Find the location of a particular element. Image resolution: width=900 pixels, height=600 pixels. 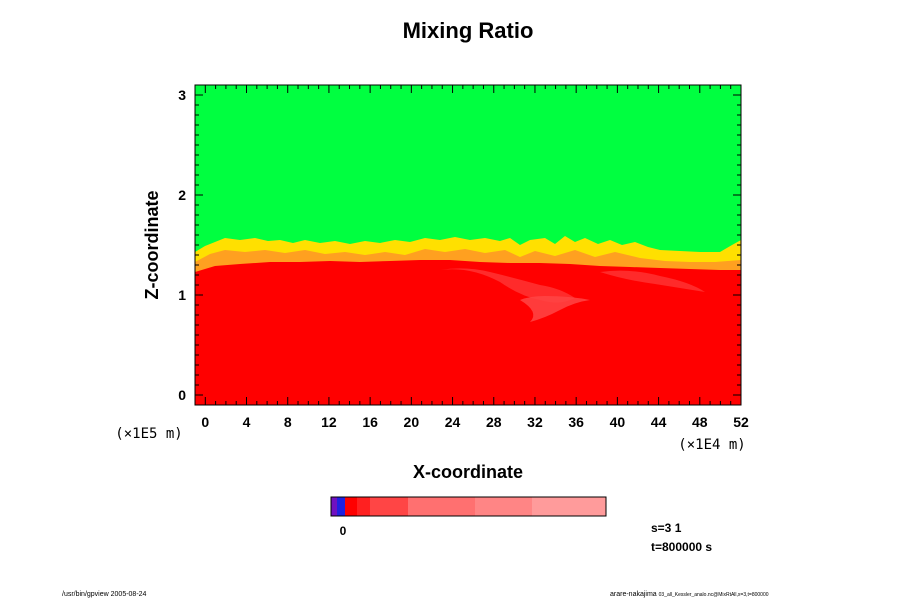

x-tick-label: 16 is located at coordinates (370, 422).